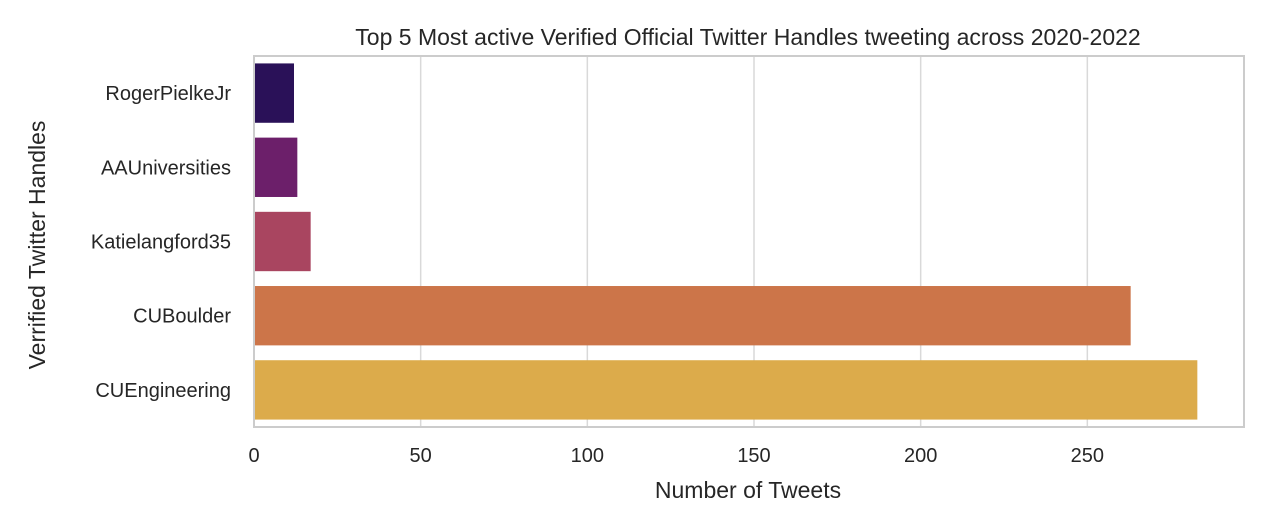  Describe the element at coordinates (748, 490) in the screenshot. I see `x-axis-label: Number of Tweets` at that location.